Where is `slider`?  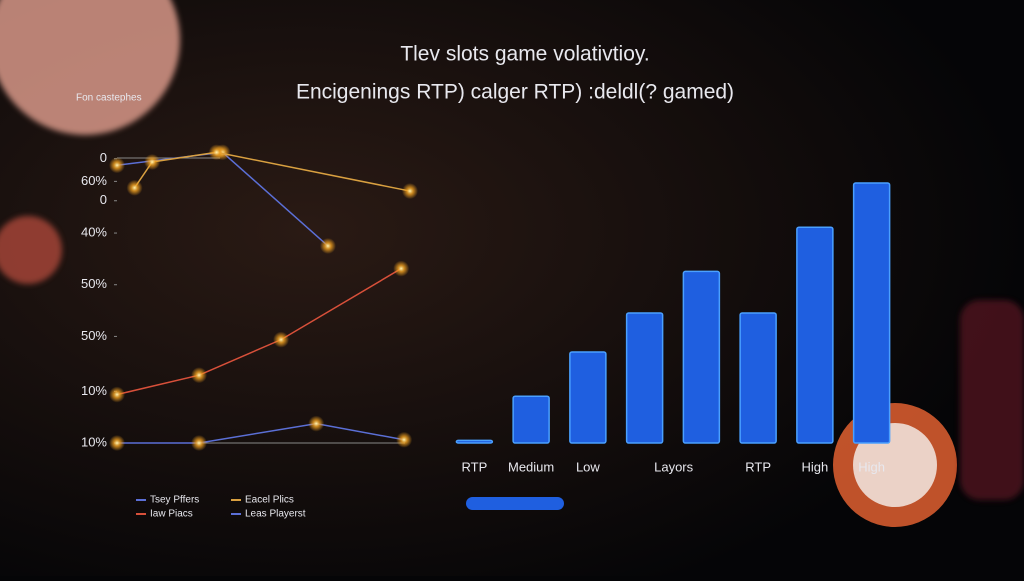
slider is located at coordinates (515, 503).